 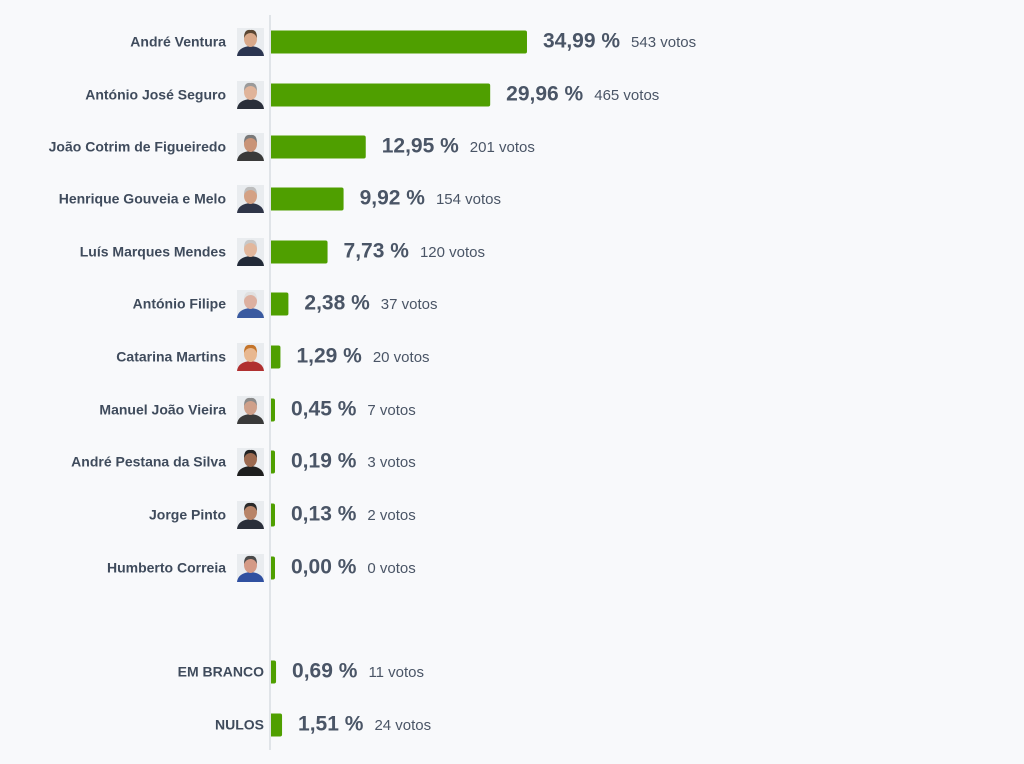 I want to click on candidate-name: André Ventura, so click(x=178, y=42).